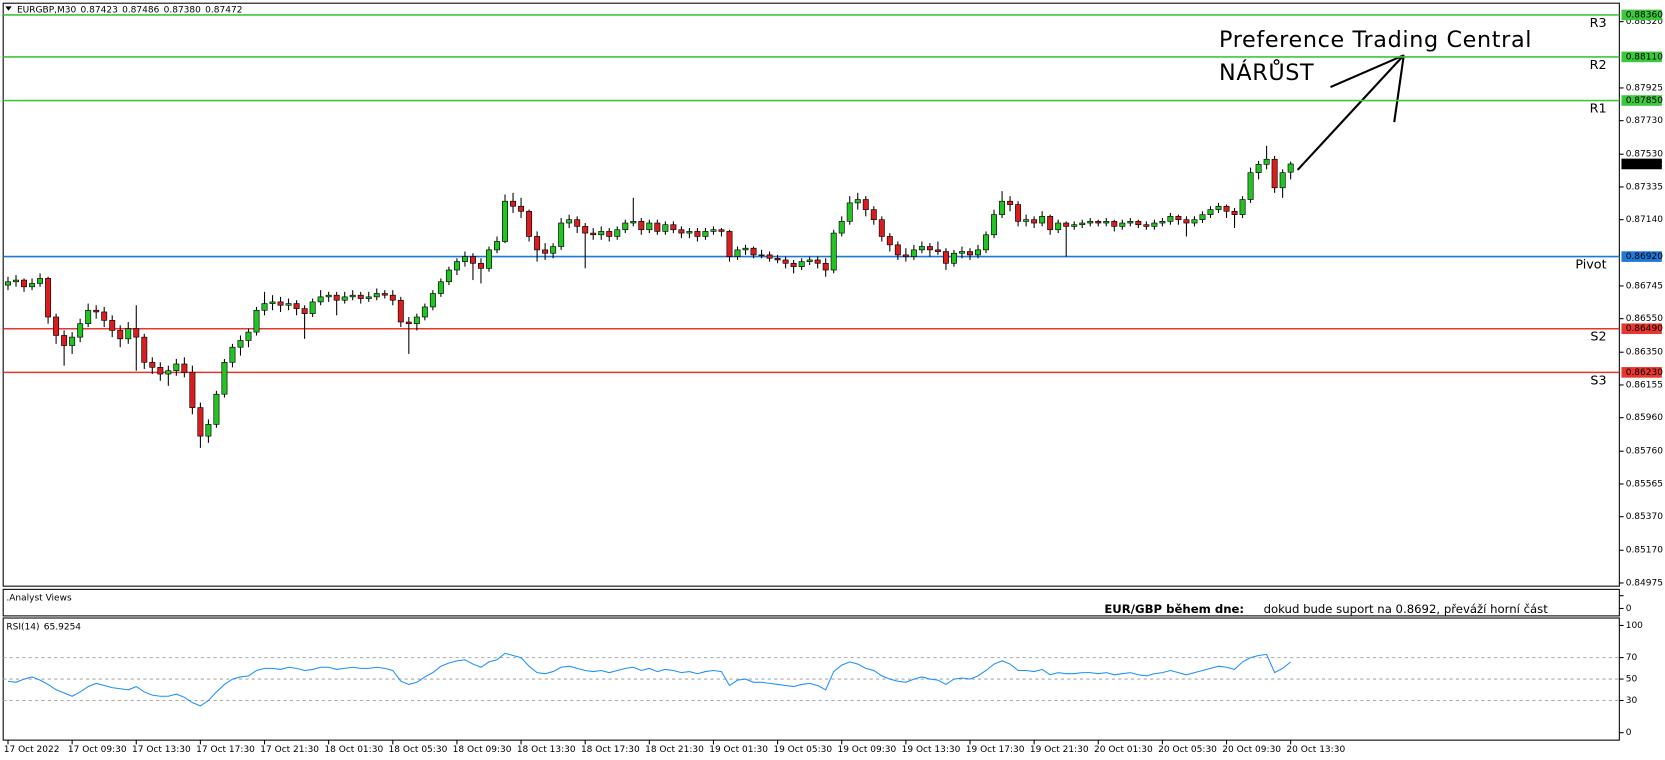 This screenshot has height=760, width=1665. Describe the element at coordinates (1632, 680) in the screenshot. I see `y-tick-label: 50` at that location.